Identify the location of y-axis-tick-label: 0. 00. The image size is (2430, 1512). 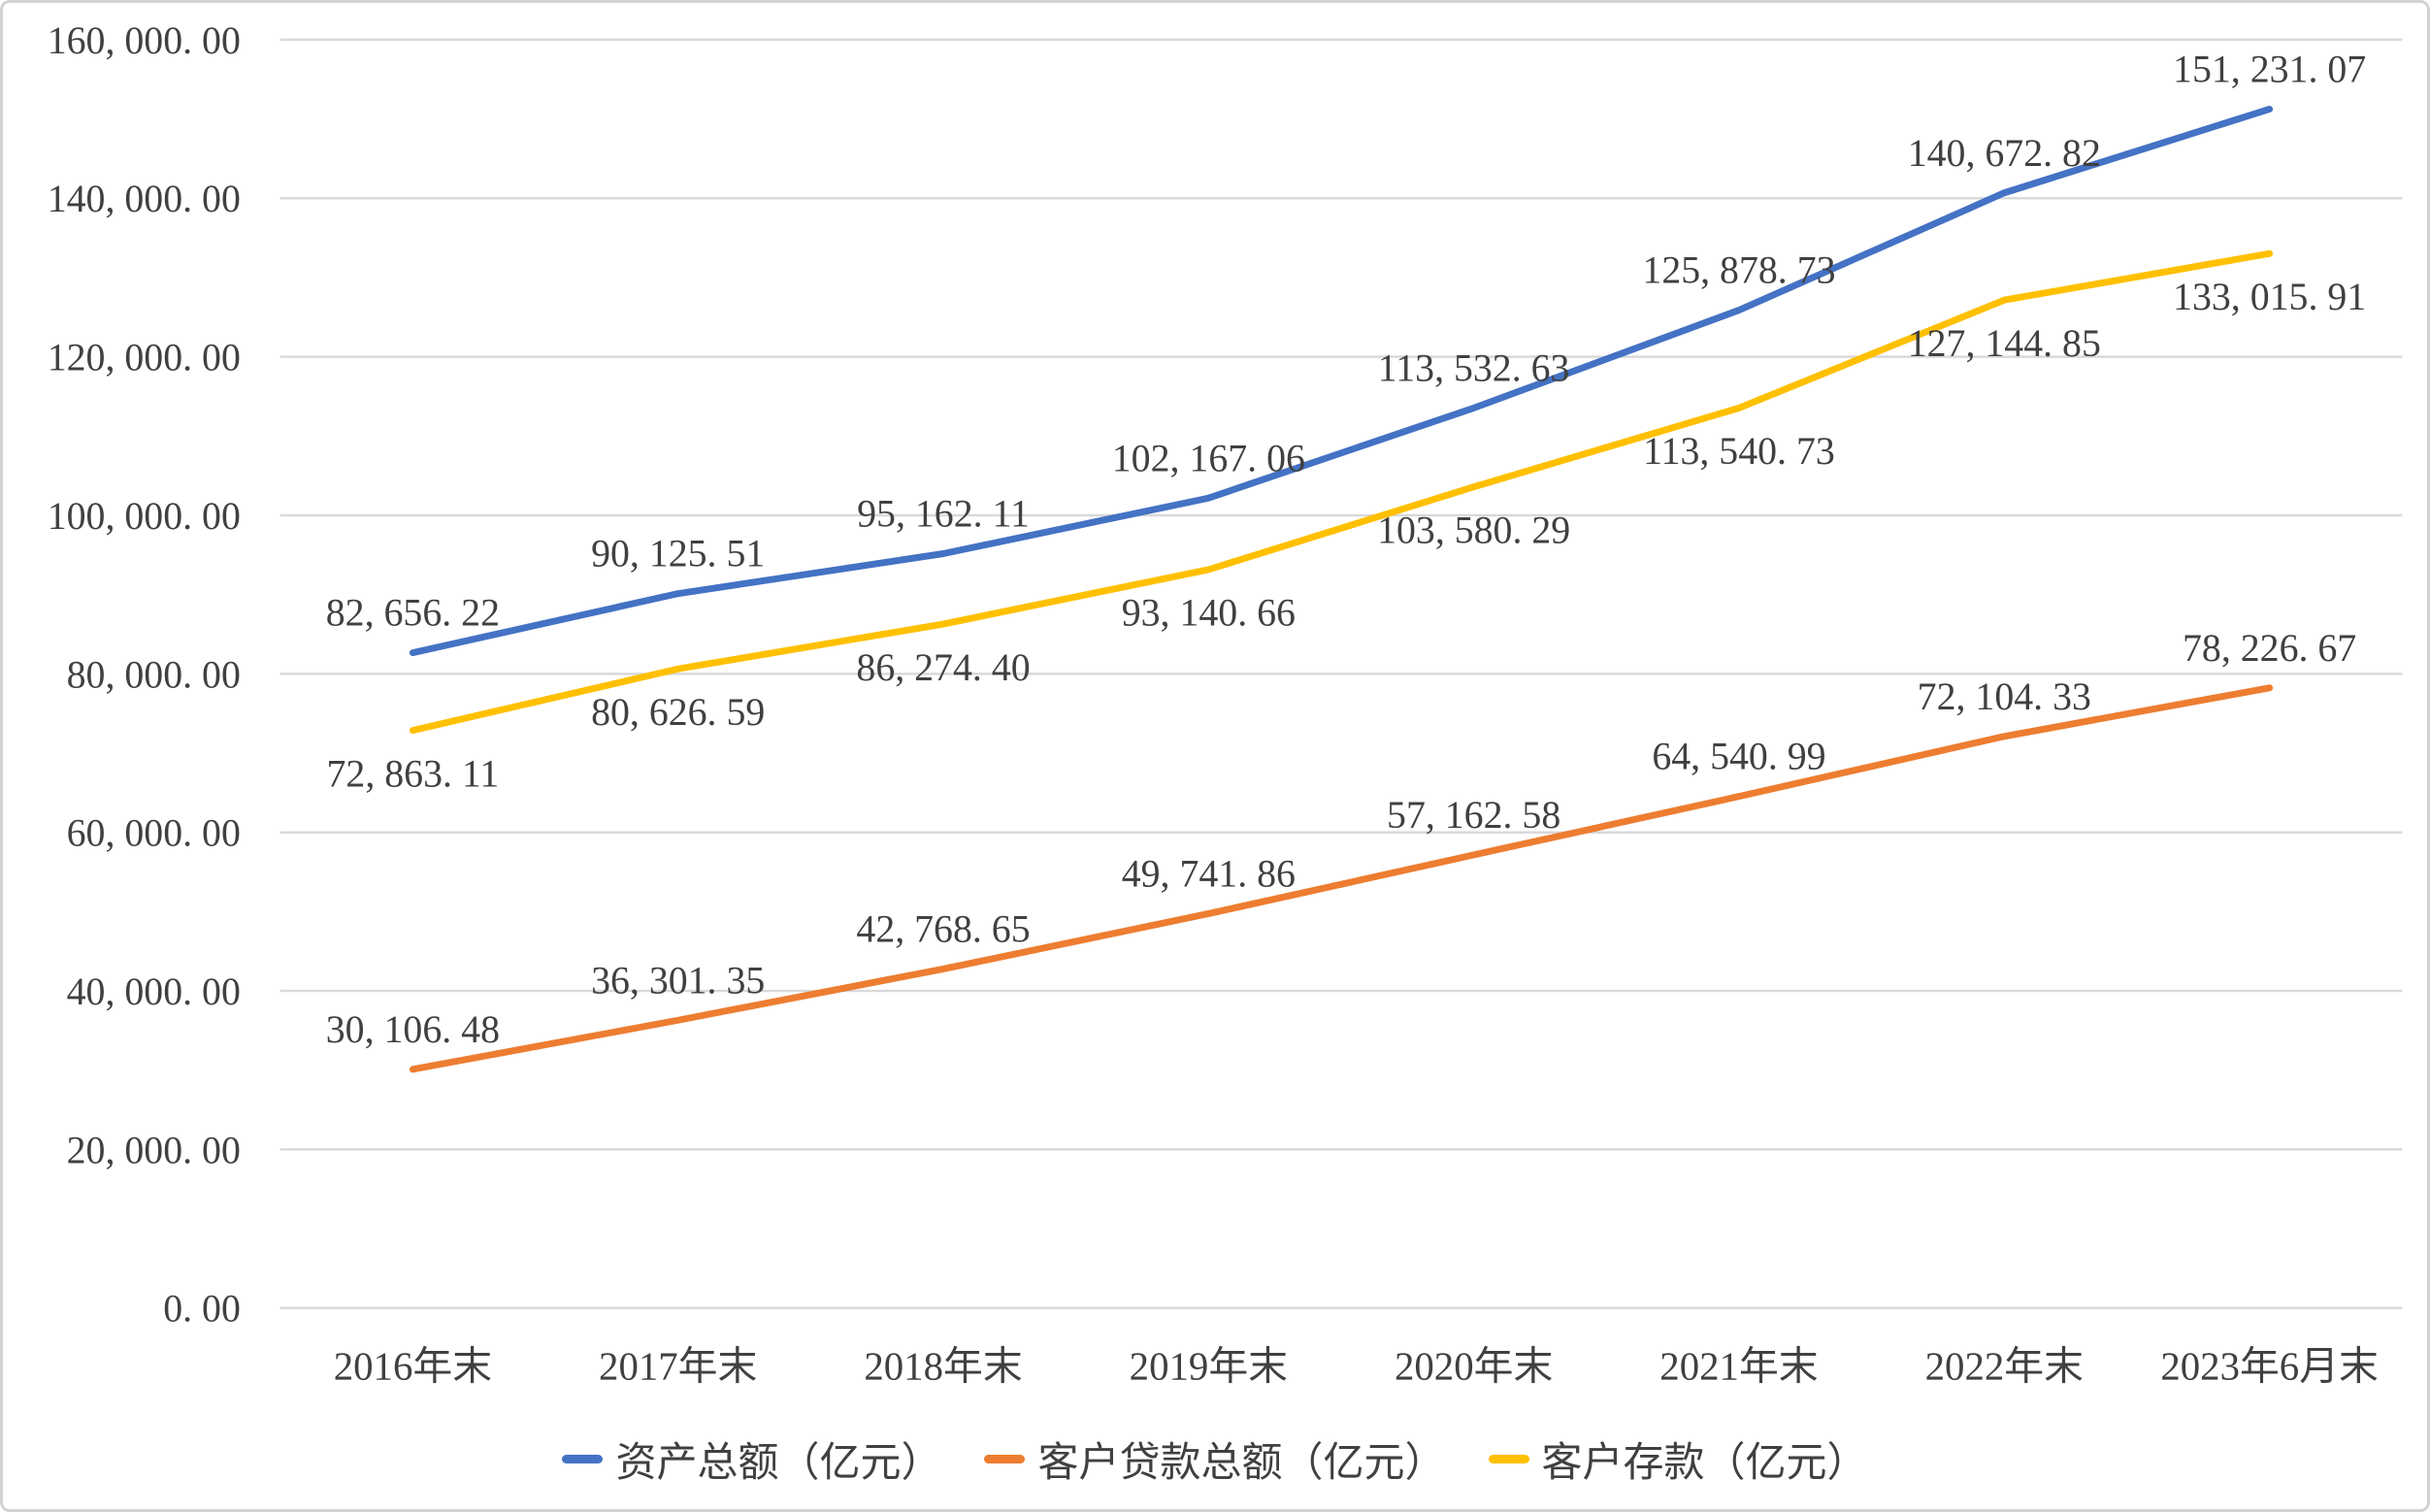
(202, 1309).